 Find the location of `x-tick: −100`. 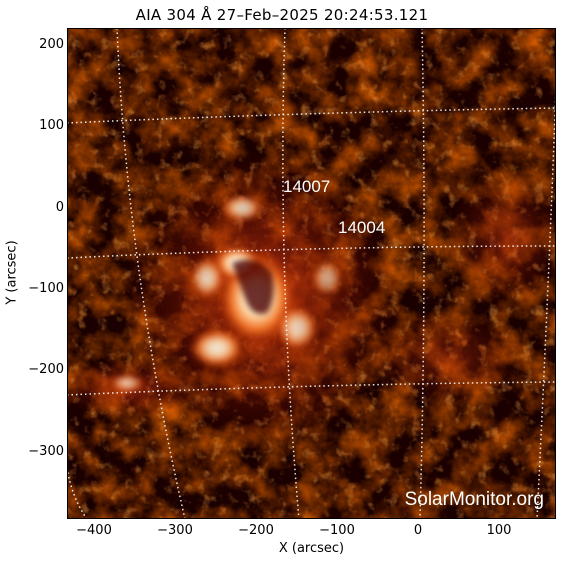

x-tick: −100 is located at coordinates (337, 530).